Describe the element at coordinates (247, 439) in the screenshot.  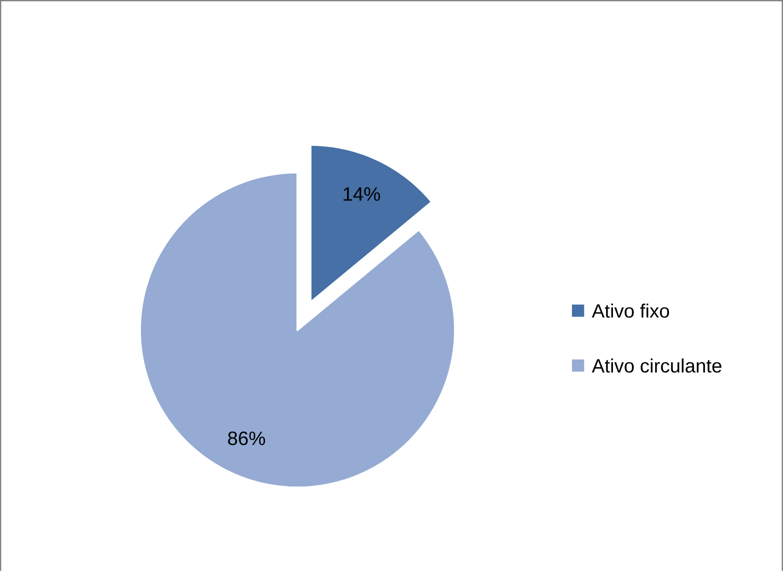
I see `data-label: 86%` at that location.